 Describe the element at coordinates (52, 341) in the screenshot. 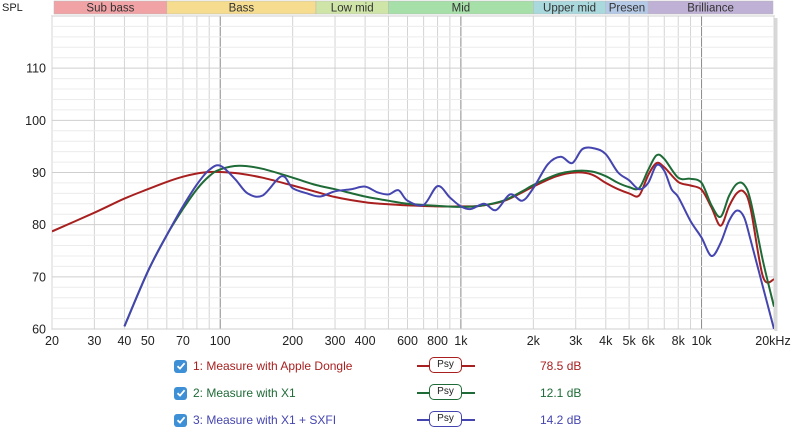

I see `x-tick-label-0: 20` at that location.